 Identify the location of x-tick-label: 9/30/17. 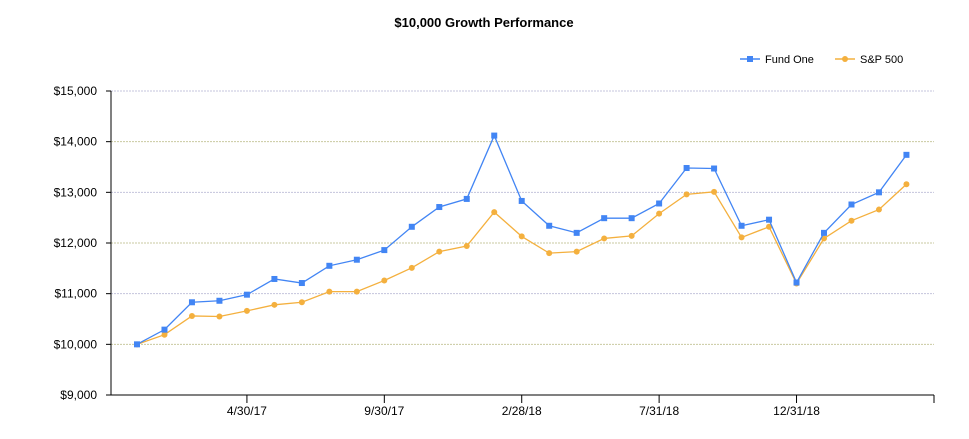
(384, 411).